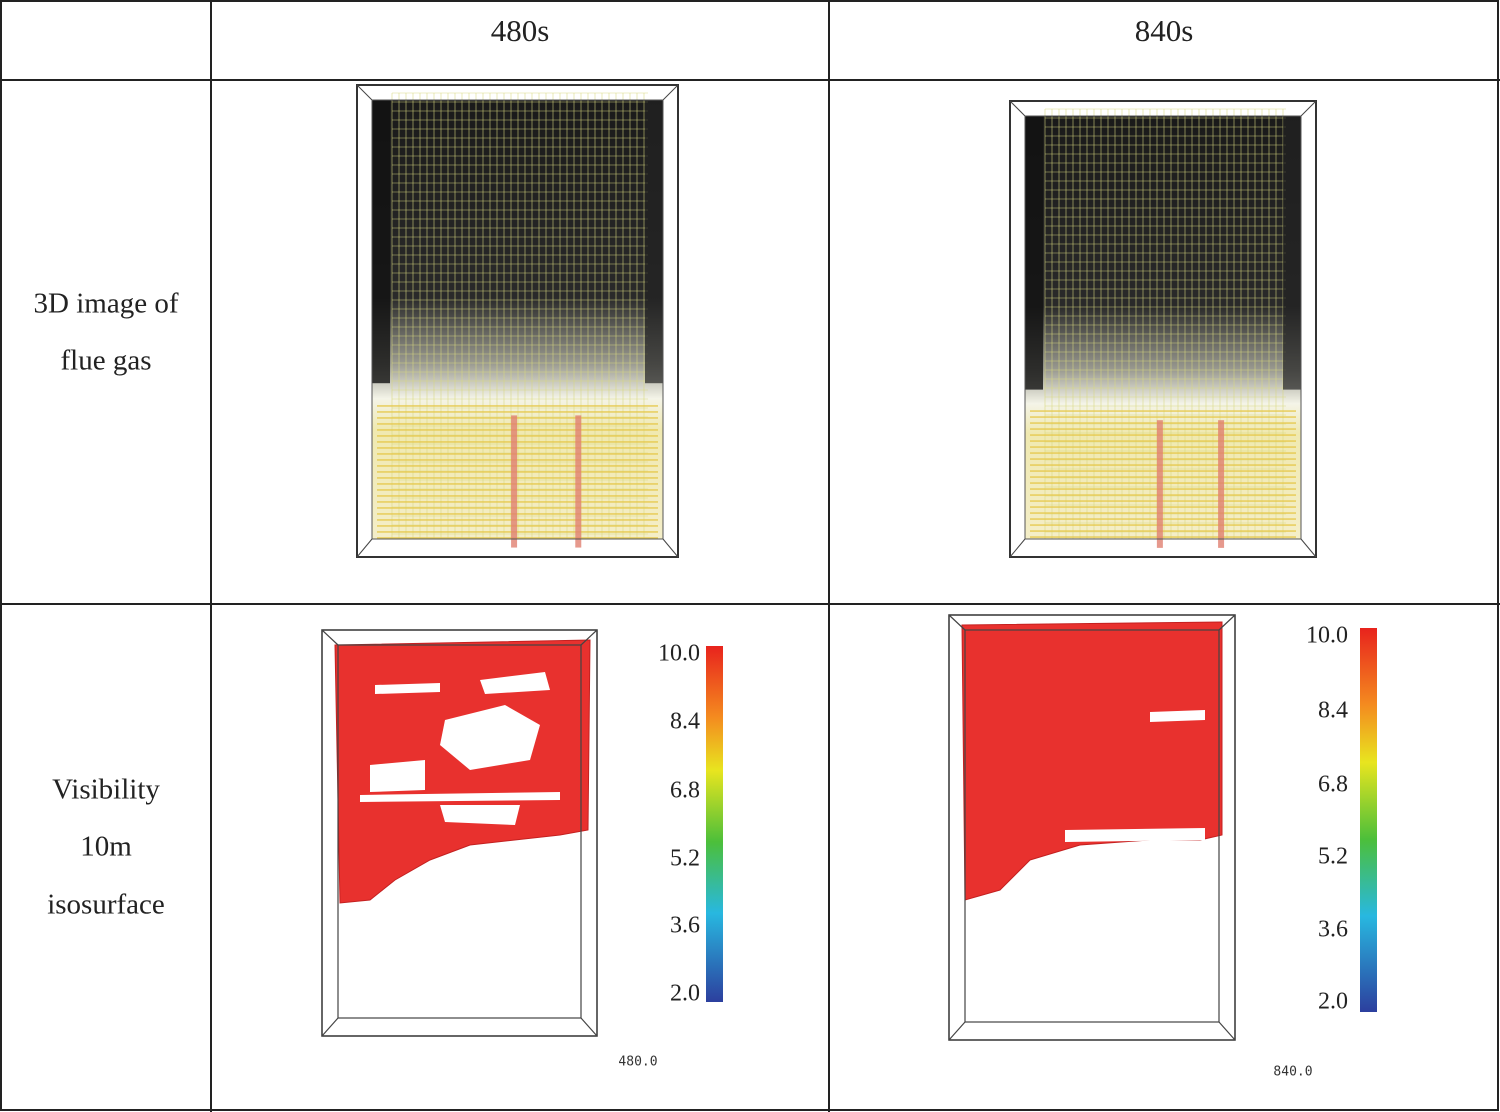 This screenshot has width=1500, height=1112. What do you see at coordinates (106, 790) in the screenshot?
I see `row-label: Visibility` at bounding box center [106, 790].